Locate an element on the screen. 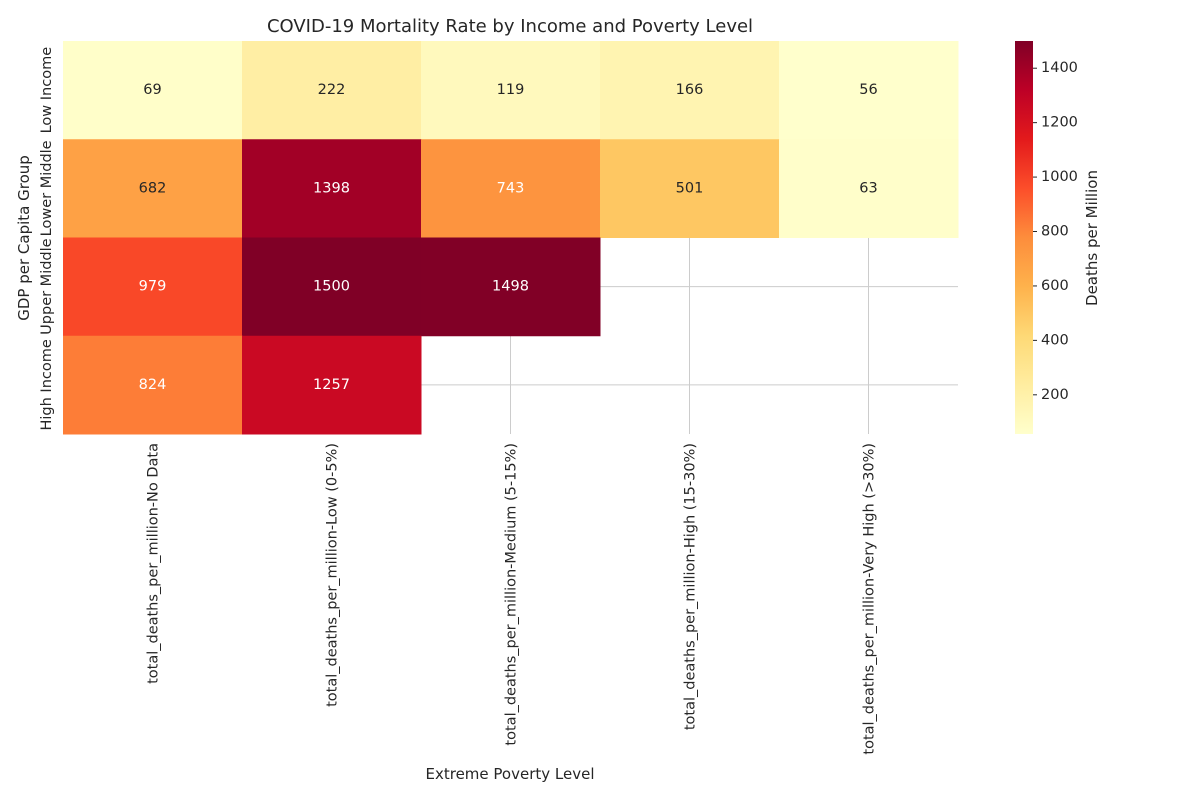  cell-value-label: 1498 is located at coordinates (510, 287).